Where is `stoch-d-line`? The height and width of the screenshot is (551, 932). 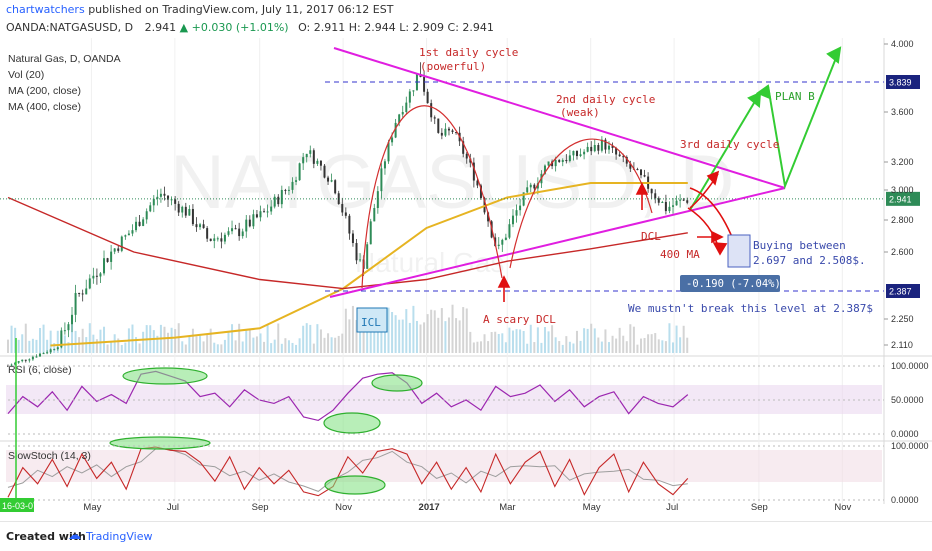 stoch-d-line is located at coordinates (347, 470).